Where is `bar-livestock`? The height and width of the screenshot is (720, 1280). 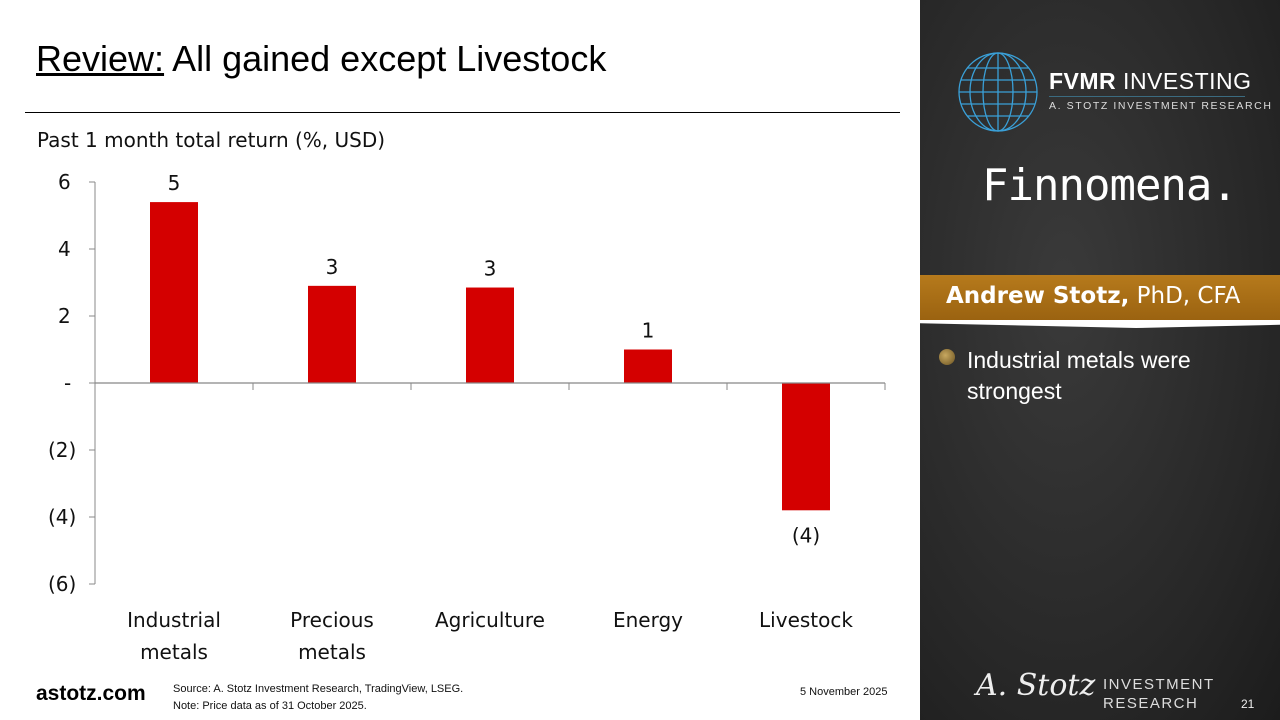
bar-livestock is located at coordinates (806, 447).